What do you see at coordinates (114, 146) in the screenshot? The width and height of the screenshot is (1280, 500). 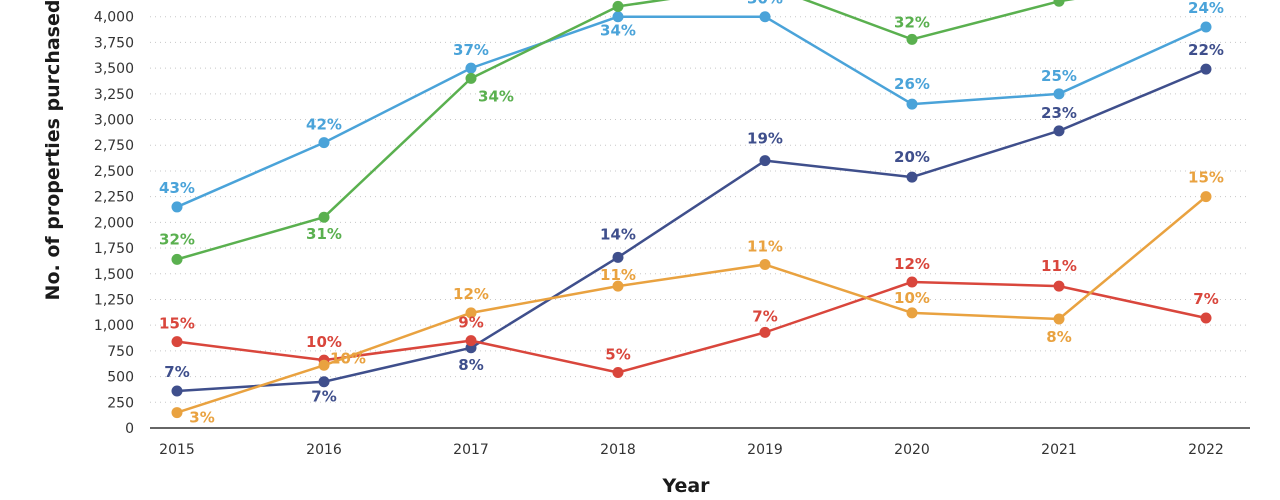 I see `y-tick-label: 2,750` at bounding box center [114, 146].